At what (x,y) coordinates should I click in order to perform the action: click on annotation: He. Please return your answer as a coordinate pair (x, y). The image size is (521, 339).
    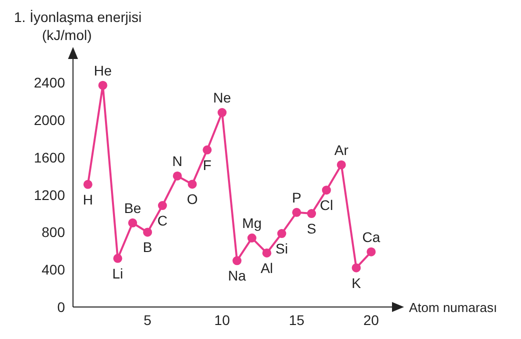
    Looking at the image, I should click on (103, 70).